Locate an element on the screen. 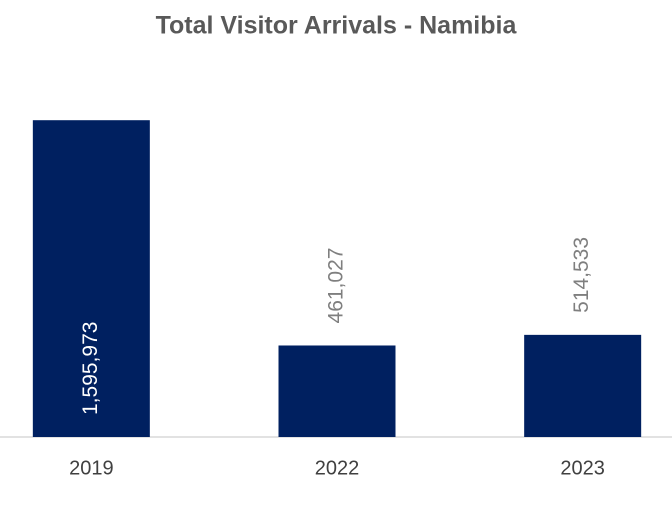 The height and width of the screenshot is (513, 672). data-label: 461,027 is located at coordinates (336, 286).